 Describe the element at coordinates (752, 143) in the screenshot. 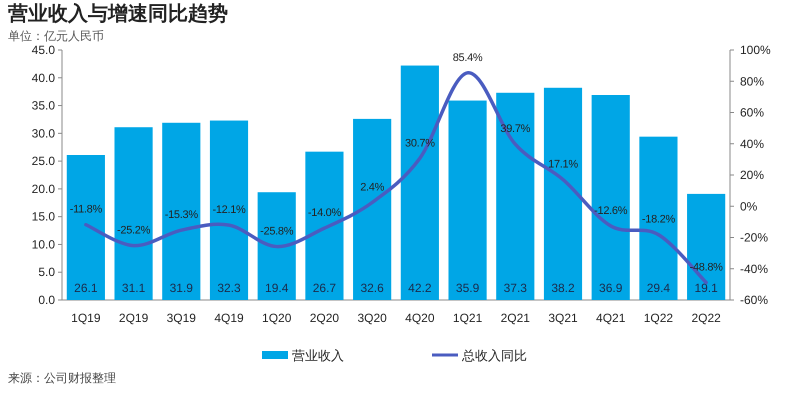

I see `y2-tick-label: 40%` at that location.